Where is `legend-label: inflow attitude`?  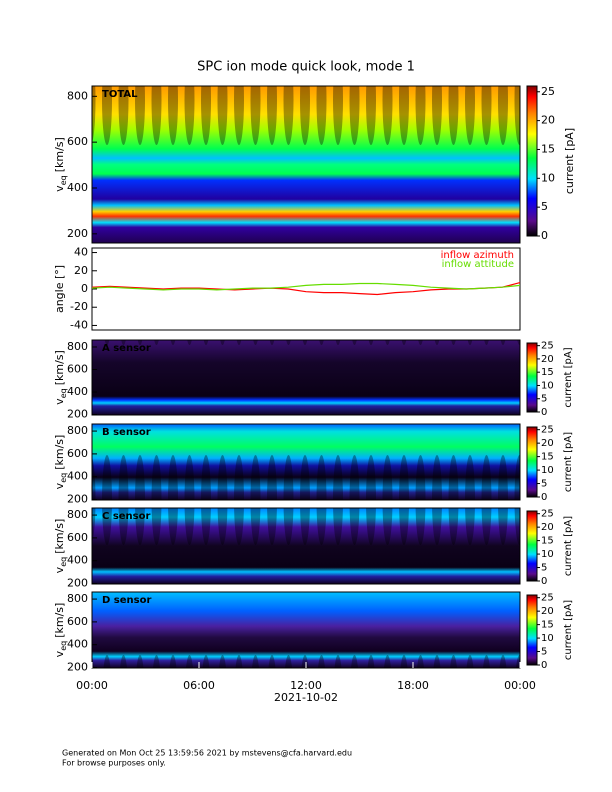
legend-label: inflow attitude is located at coordinates (478, 264).